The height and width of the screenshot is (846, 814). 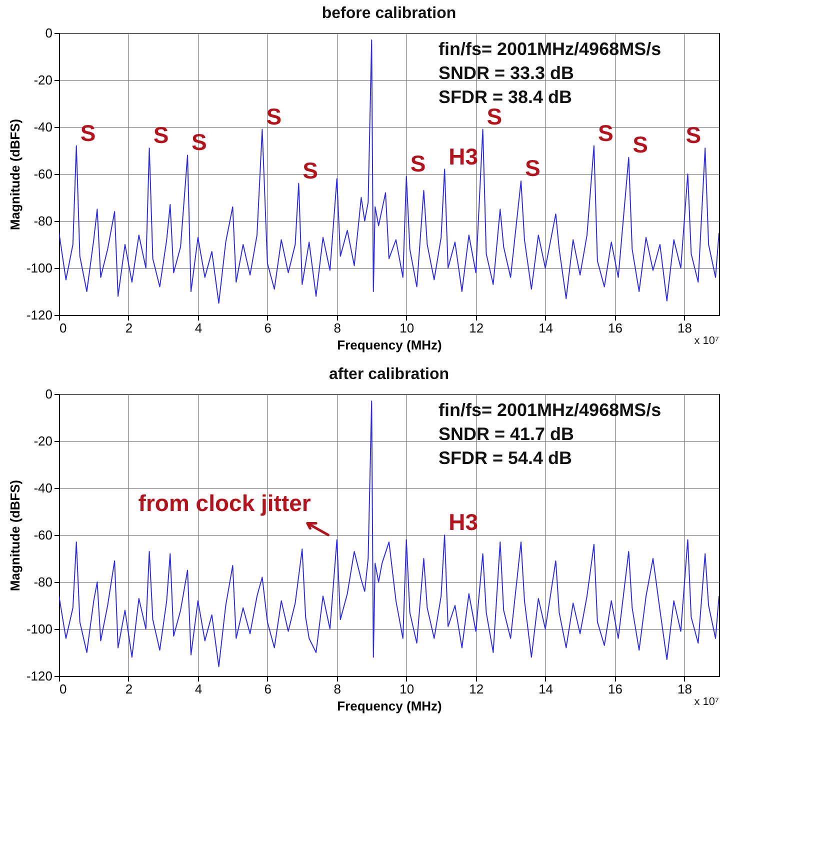 I want to click on chart-title: before calibration, so click(x=389, y=13).